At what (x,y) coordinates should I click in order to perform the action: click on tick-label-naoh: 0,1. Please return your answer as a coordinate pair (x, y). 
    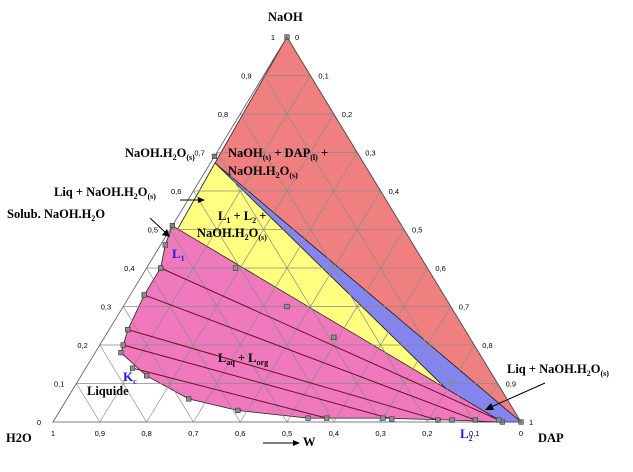
    Looking at the image, I should click on (59, 384).